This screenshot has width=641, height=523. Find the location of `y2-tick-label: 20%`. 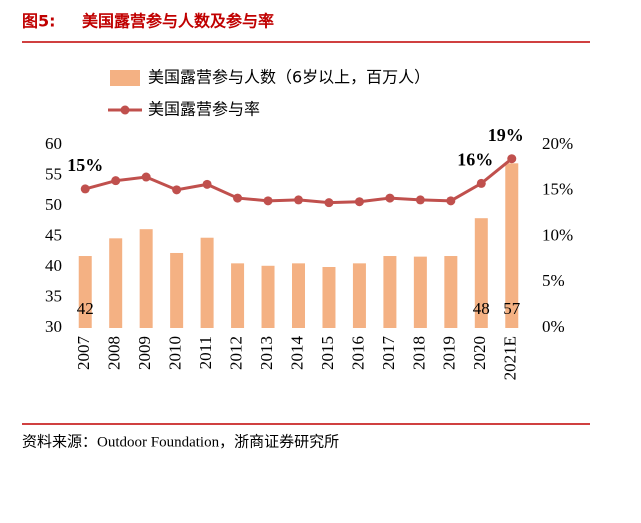

y2-tick-label: 20% is located at coordinates (557, 143).